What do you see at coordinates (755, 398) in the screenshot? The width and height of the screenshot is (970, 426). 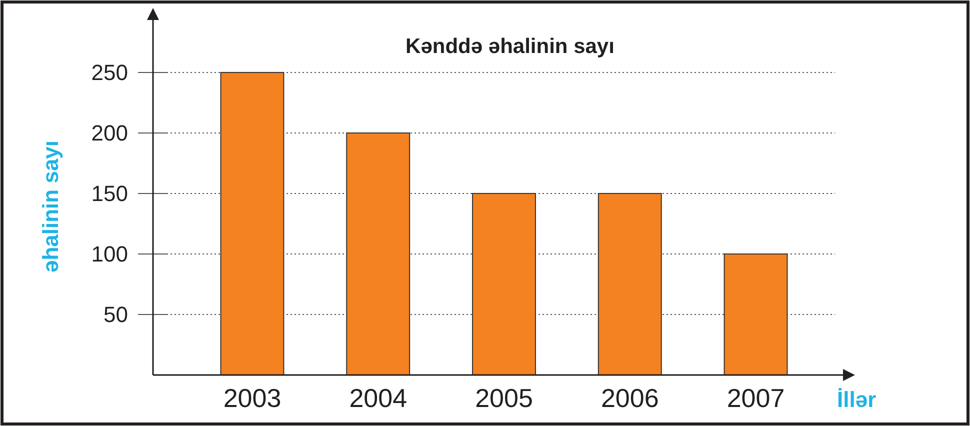 I see `x-tick-label: 2007` at bounding box center [755, 398].